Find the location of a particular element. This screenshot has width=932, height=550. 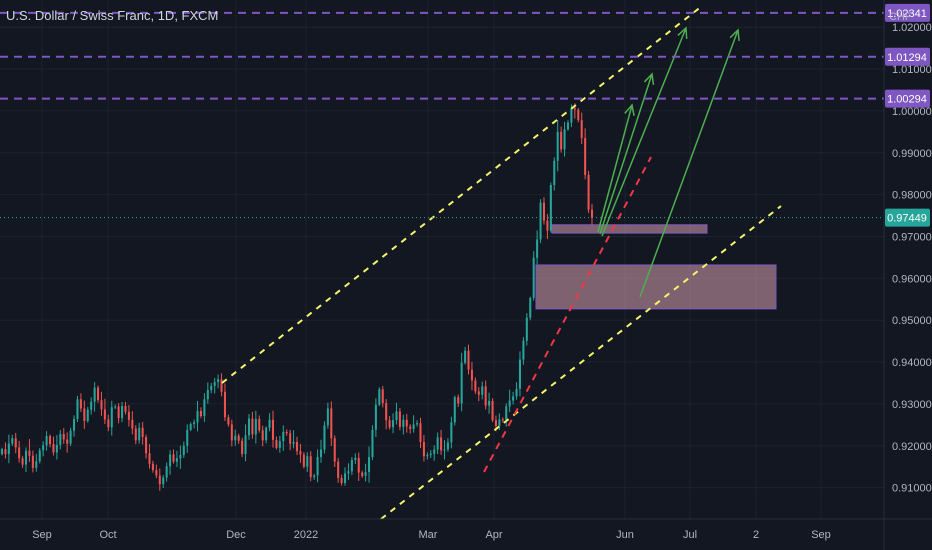

price-label-text: 1.02341 is located at coordinates (907, 14).